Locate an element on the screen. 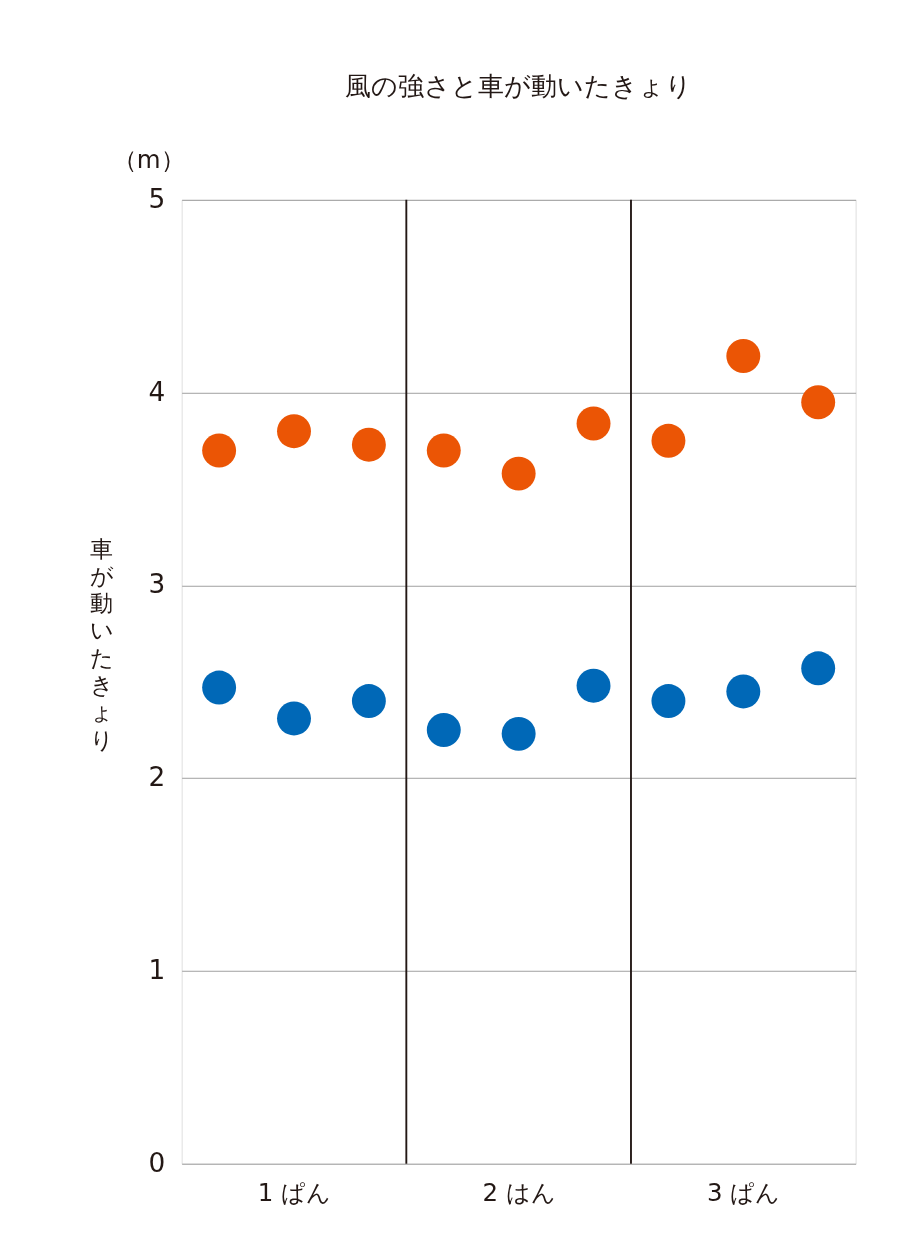 The height and width of the screenshot is (1252, 898). chart-title: 風の強さと車が動いたきょり is located at coordinates (519, 86).